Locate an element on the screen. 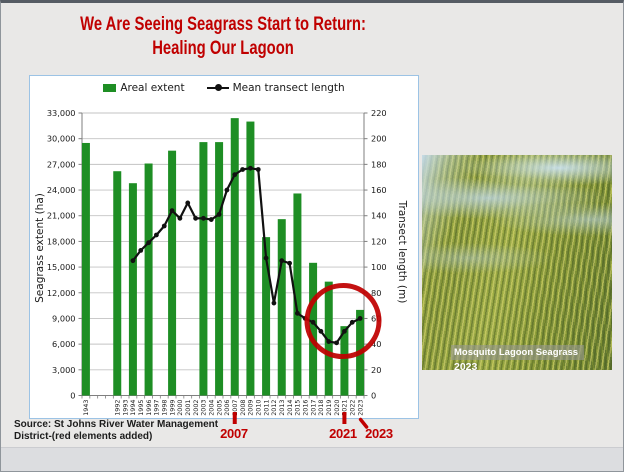 Image resolution: width=624 pixels, height=472 pixels. marker-2018 is located at coordinates (321, 331).